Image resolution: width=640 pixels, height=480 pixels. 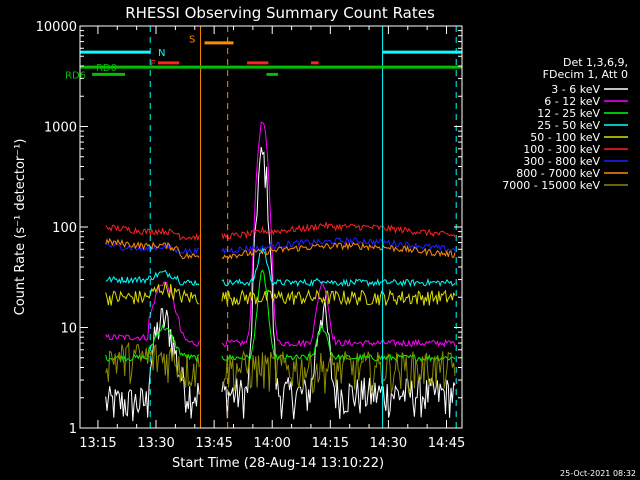 I want to click on x-tick-label: 13:30, so click(x=155, y=443).